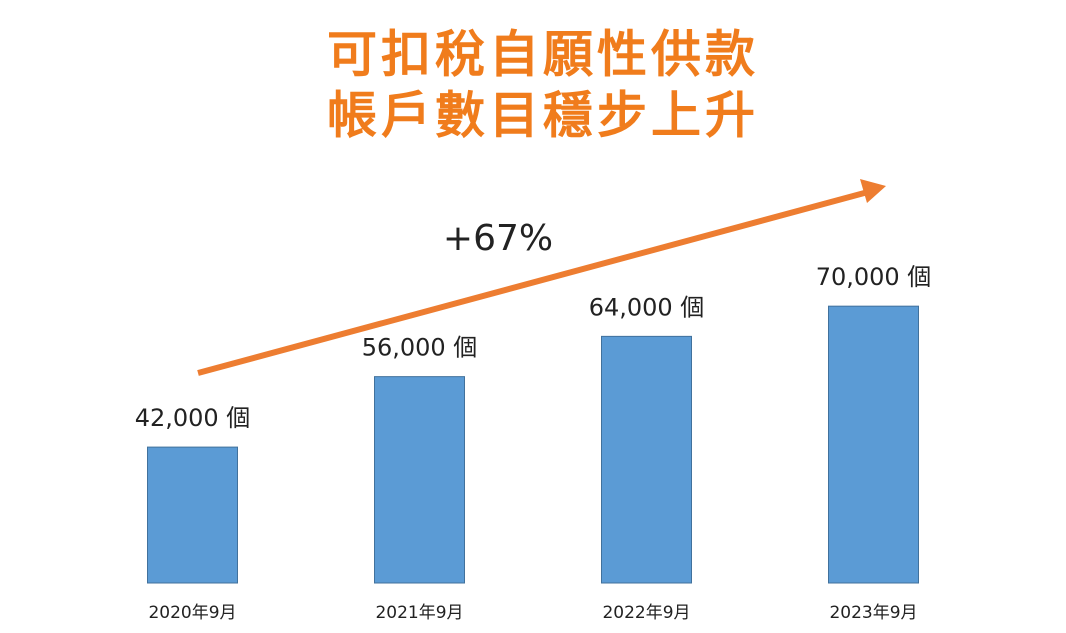 This screenshot has width=1066, height=633. Describe the element at coordinates (874, 277) in the screenshot. I see `data-label: 70,000 個` at that location.